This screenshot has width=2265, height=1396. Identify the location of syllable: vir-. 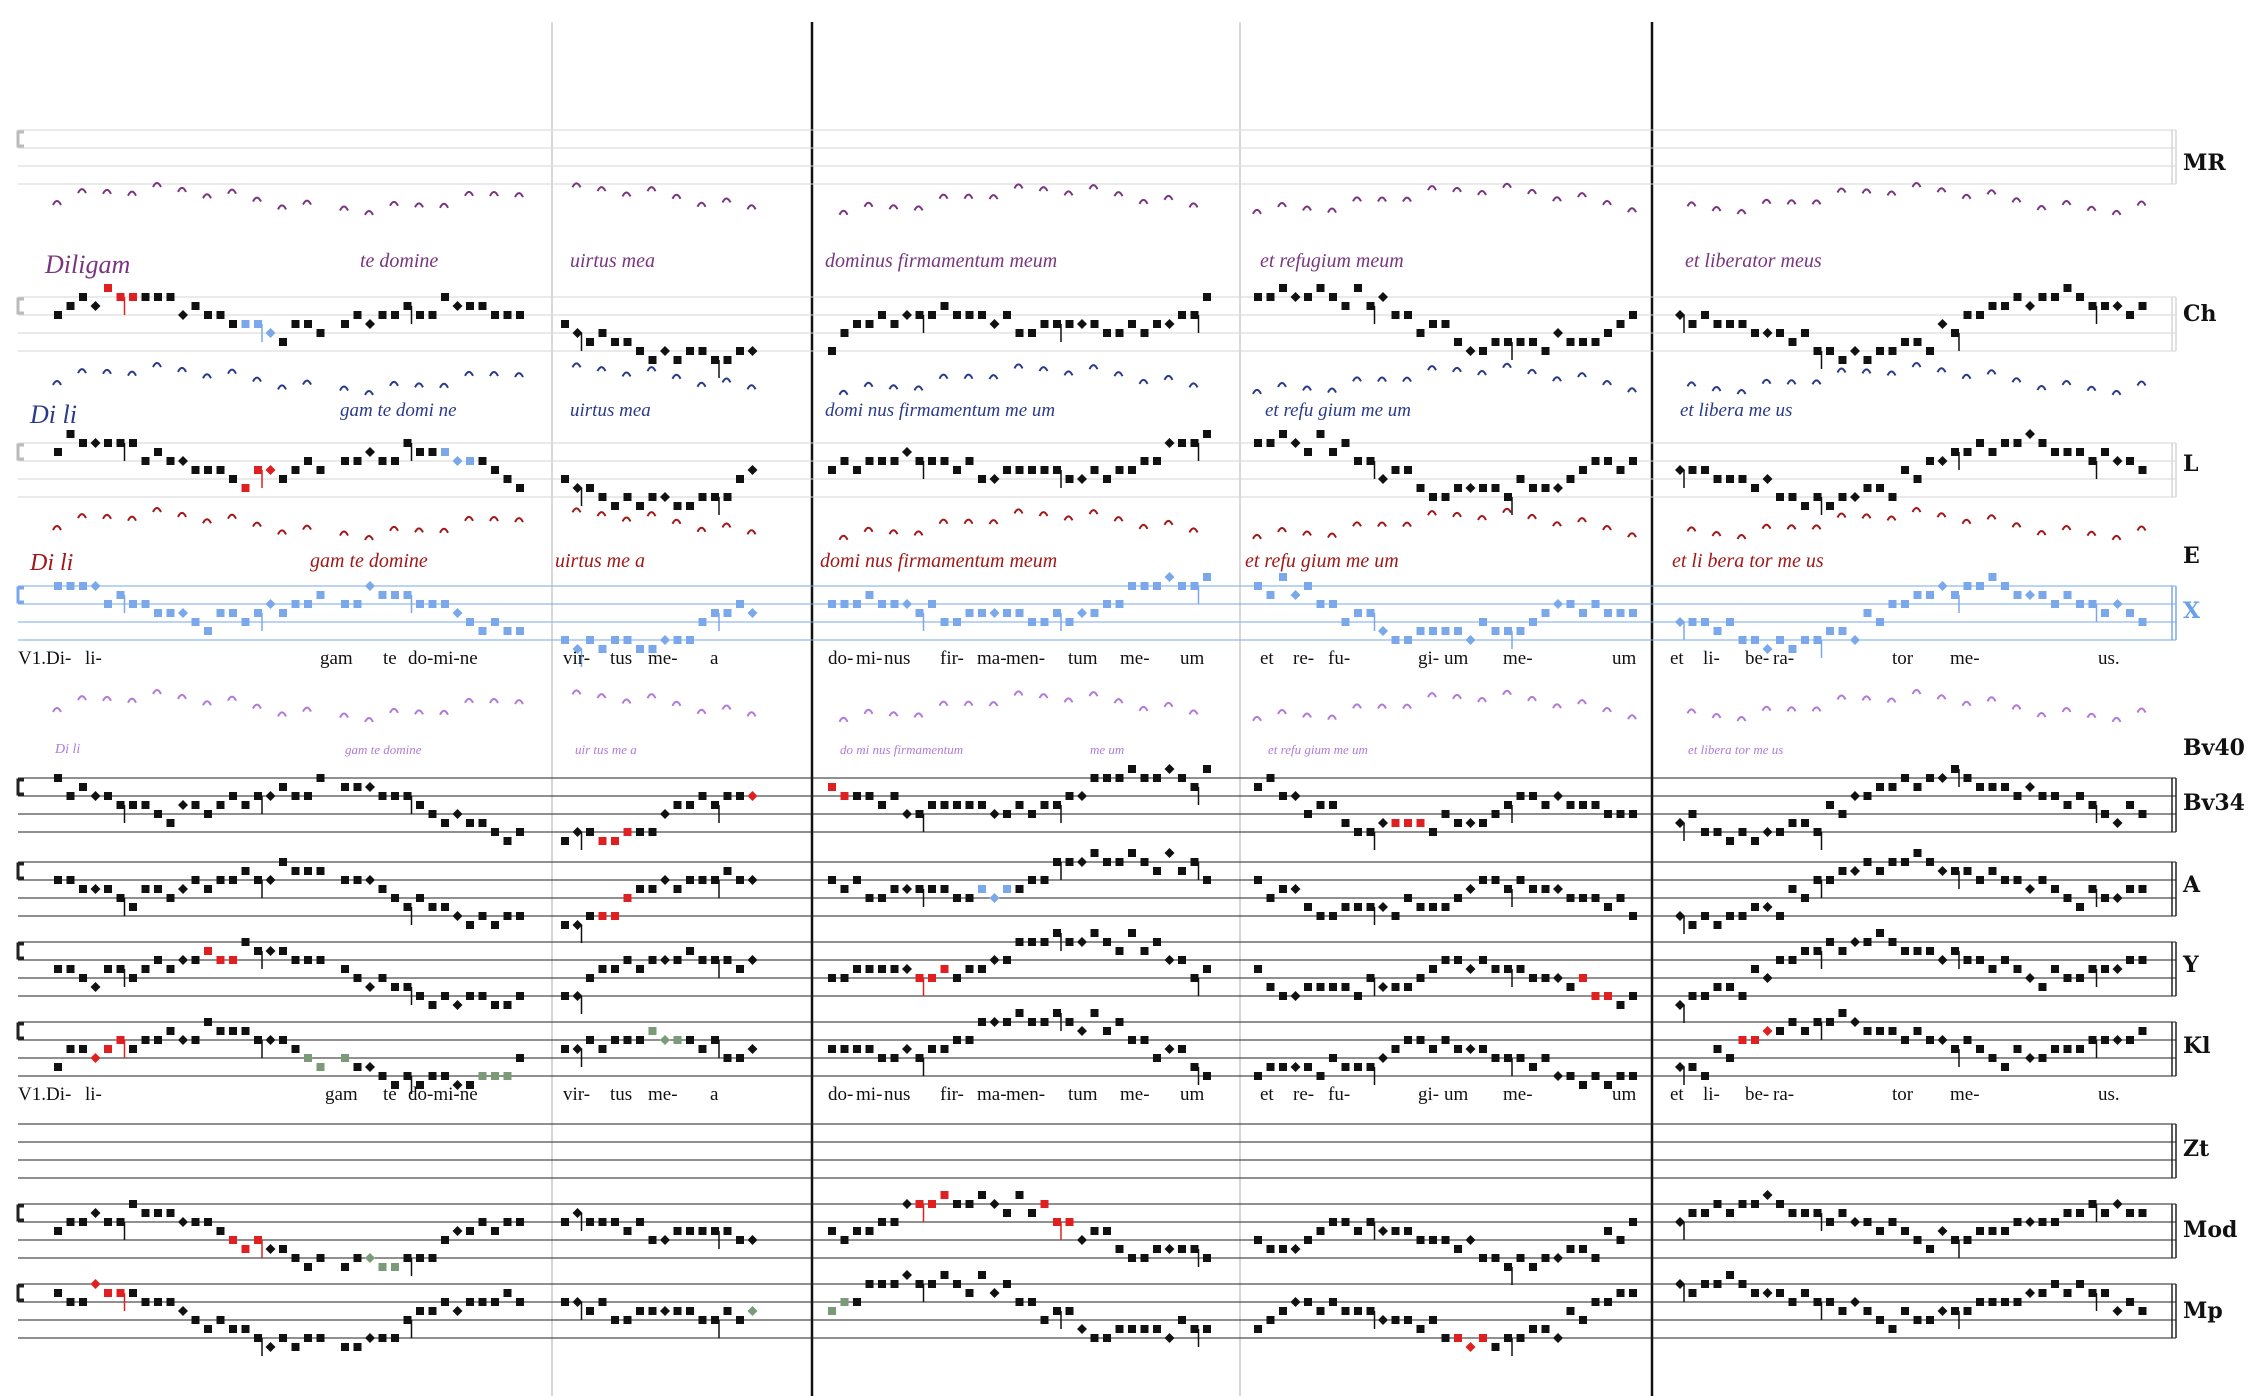
(577, 658).